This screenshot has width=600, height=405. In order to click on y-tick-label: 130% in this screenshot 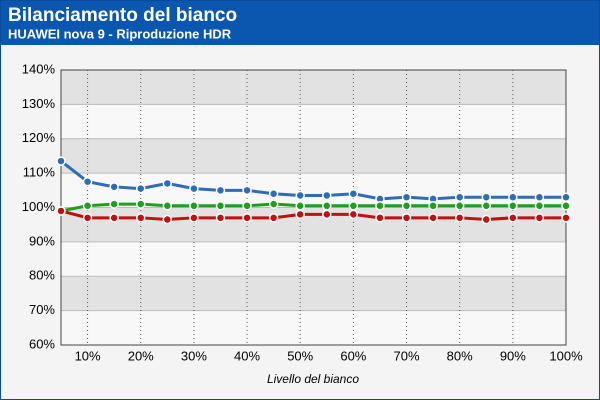, I will do `click(39, 103)`.